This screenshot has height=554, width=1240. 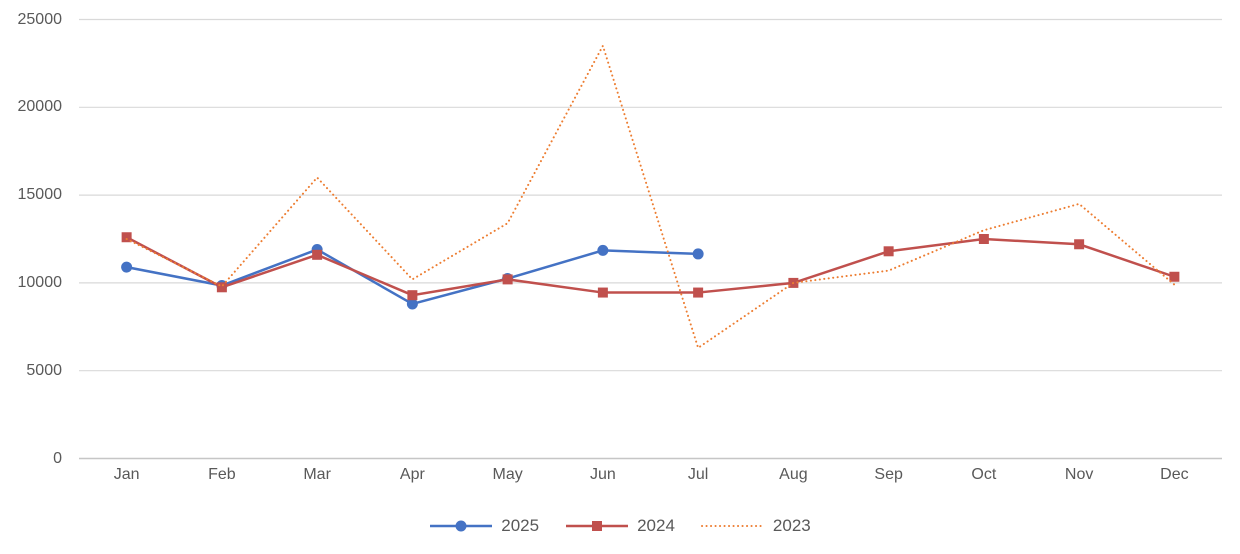 What do you see at coordinates (222, 474) in the screenshot?
I see `x-axis-tick-label: Feb` at bounding box center [222, 474].